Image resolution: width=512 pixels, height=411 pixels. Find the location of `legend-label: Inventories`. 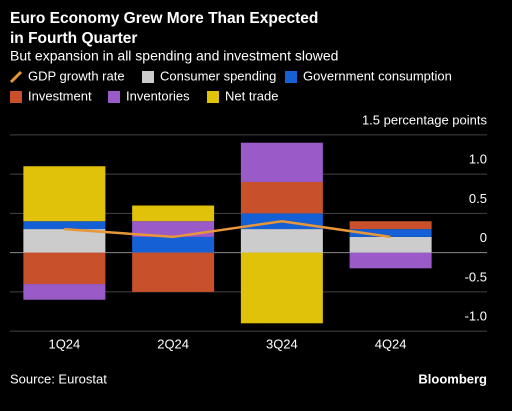

legend-label: Inventories is located at coordinates (158, 95).